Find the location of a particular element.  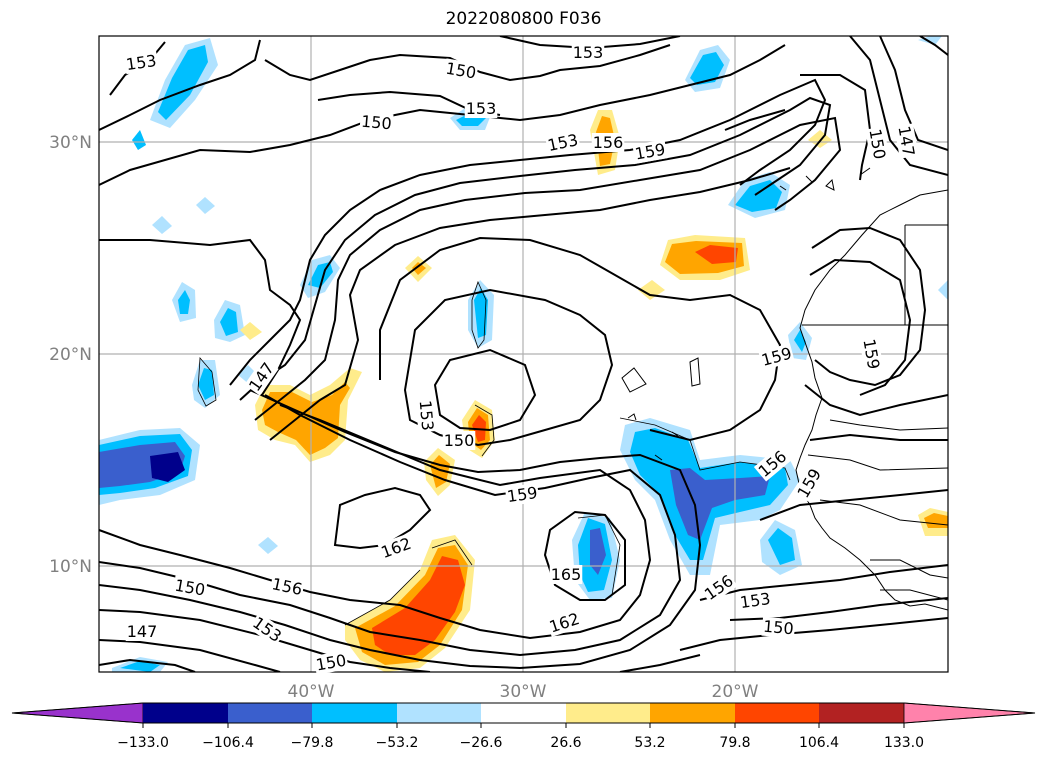

colorbar-tick-label: −106.4 is located at coordinates (228, 743).